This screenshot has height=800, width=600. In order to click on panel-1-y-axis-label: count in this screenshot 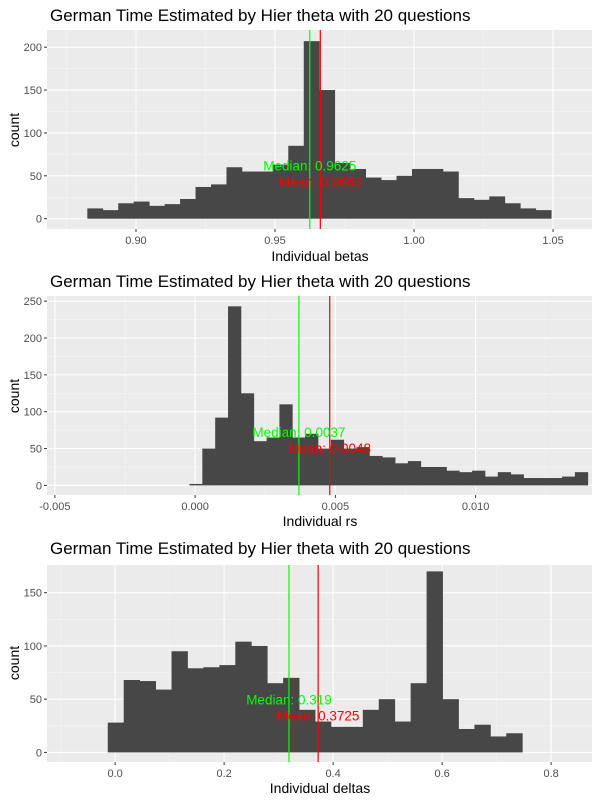, I will do `click(14, 130)`.